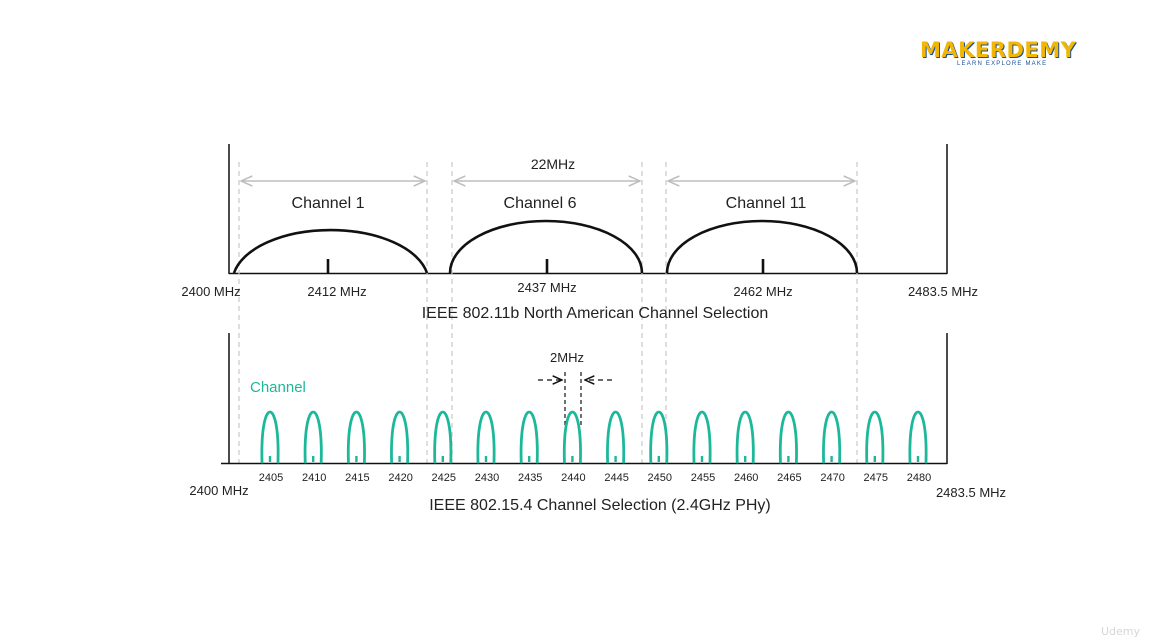 The height and width of the screenshot is (644, 1150). I want to click on channel-name: Channel 1, so click(328, 203).